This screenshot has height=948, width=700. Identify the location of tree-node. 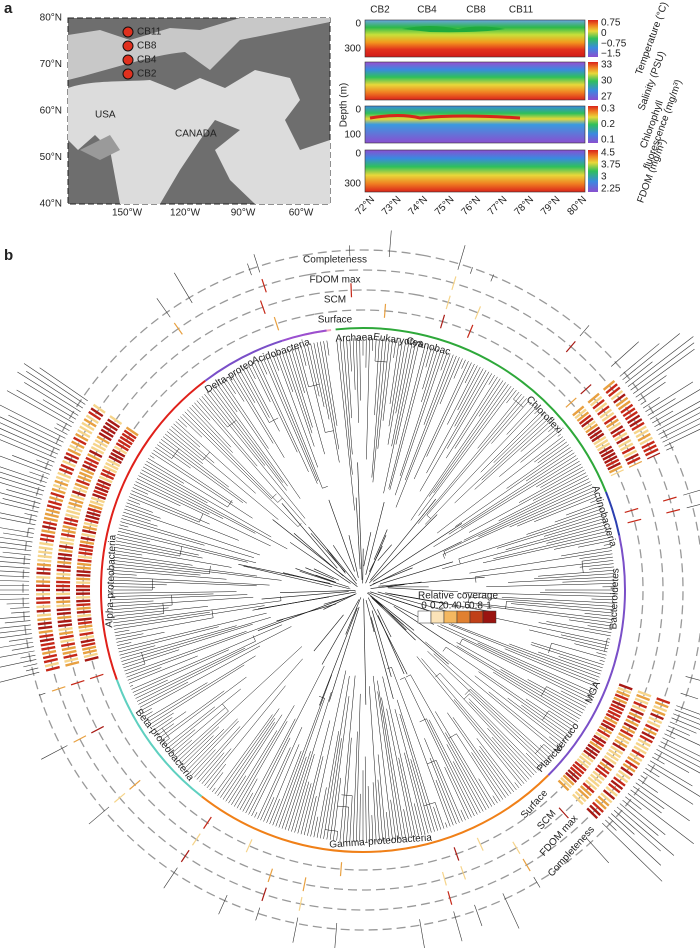
(428, 516).